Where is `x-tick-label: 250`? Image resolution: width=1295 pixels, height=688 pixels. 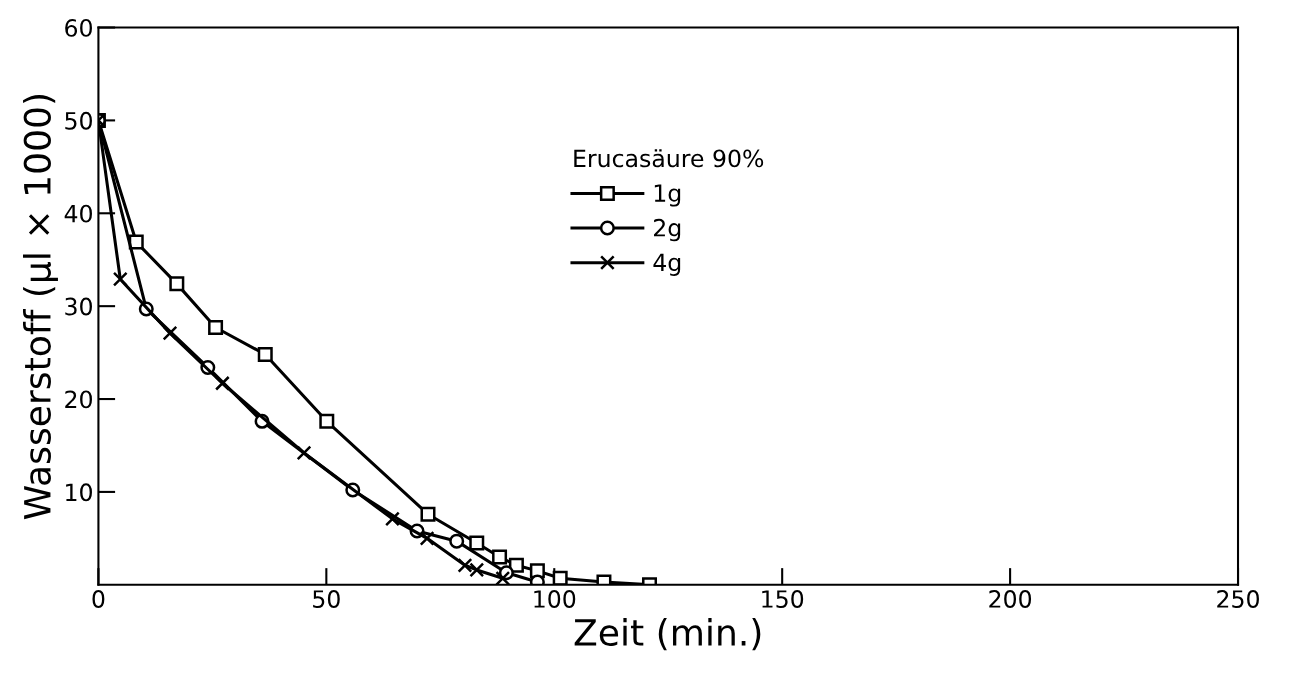 x-tick-label: 250 is located at coordinates (1238, 599).